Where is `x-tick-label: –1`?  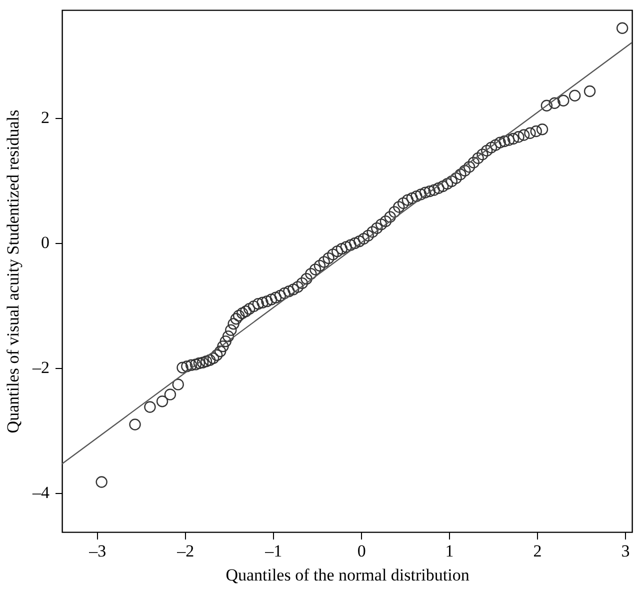 x-tick-label: –1 is located at coordinates (273, 551).